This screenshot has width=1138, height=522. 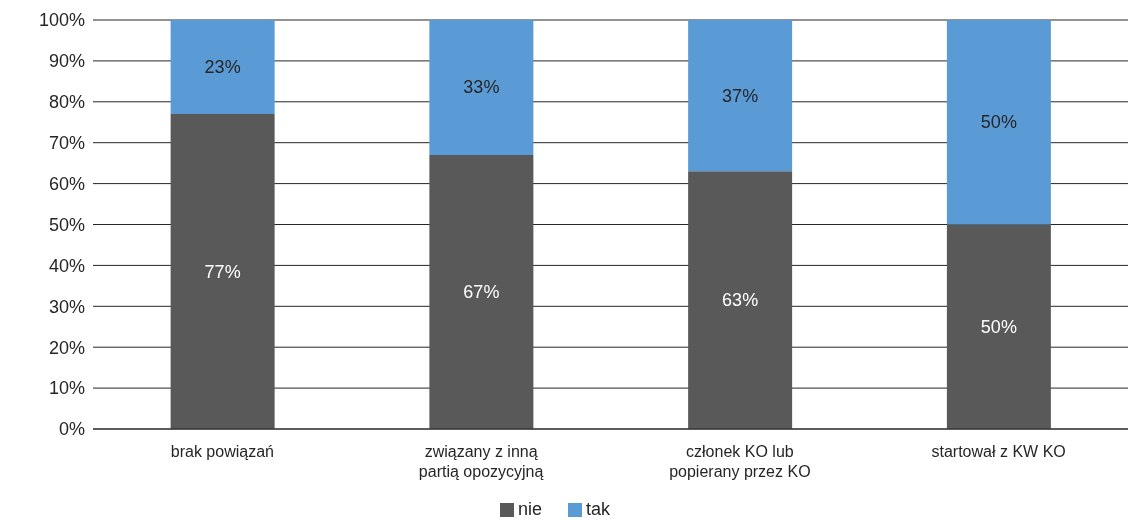 I want to click on legend-label: nie, so click(x=529, y=509).